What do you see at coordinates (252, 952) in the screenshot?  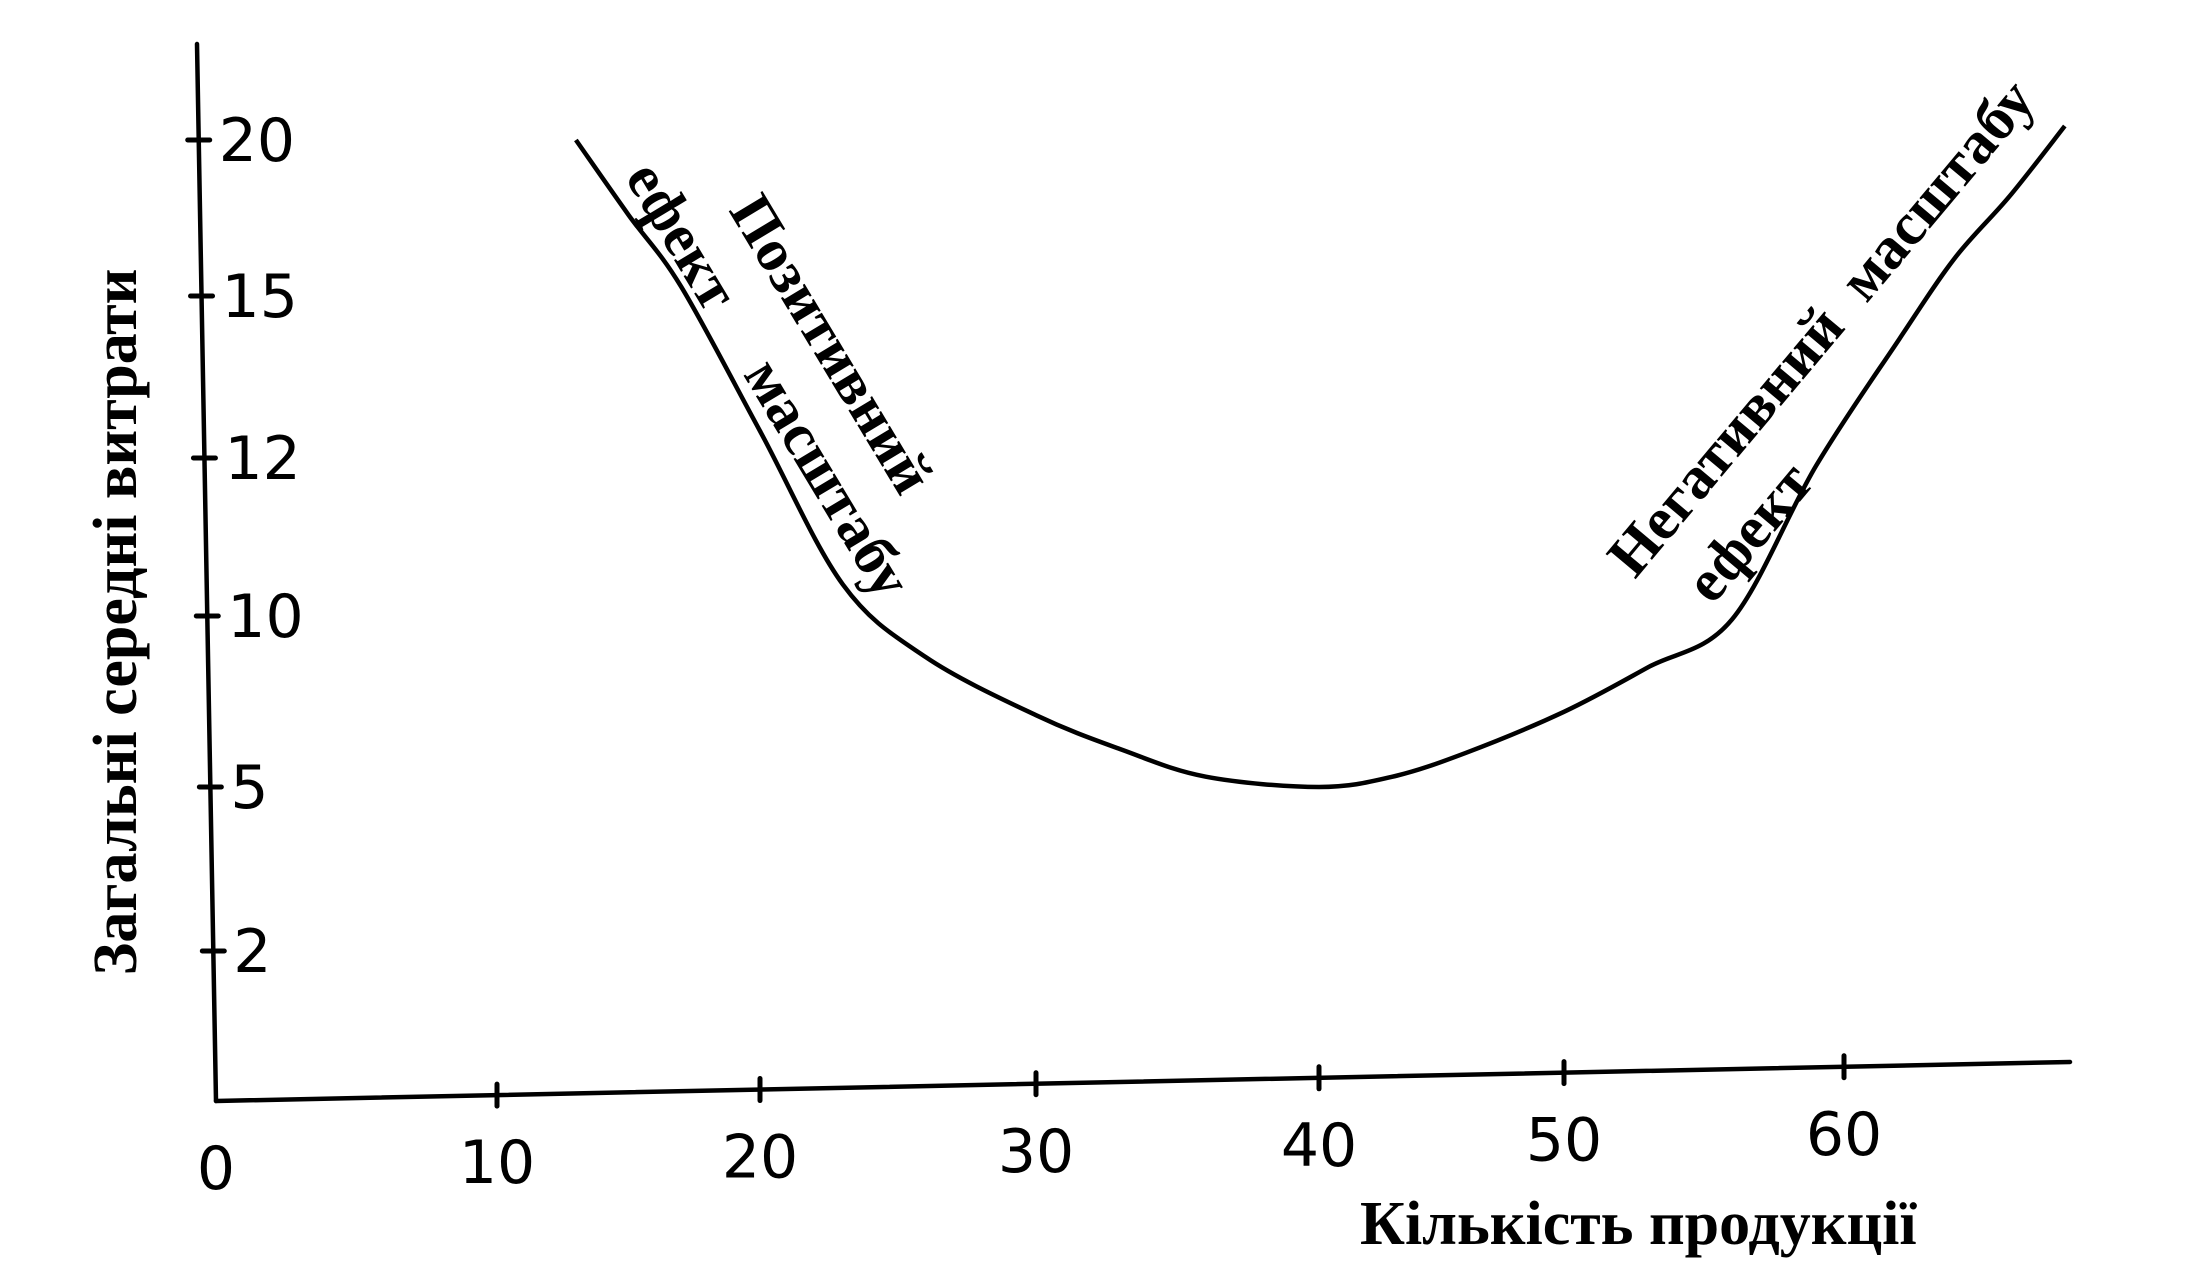 I see `y-tick-label: 2` at bounding box center [252, 952].